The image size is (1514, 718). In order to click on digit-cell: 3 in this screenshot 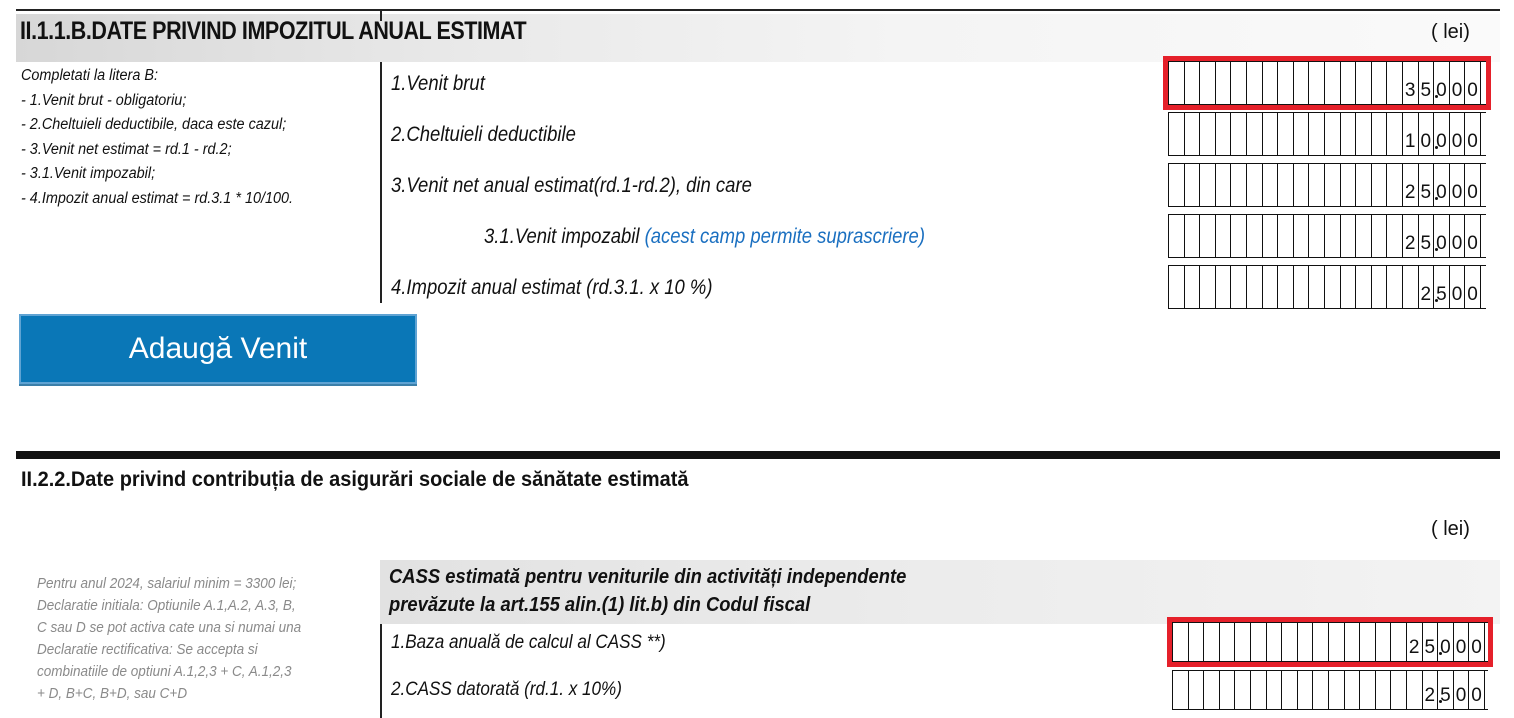, I will do `click(1411, 83)`.